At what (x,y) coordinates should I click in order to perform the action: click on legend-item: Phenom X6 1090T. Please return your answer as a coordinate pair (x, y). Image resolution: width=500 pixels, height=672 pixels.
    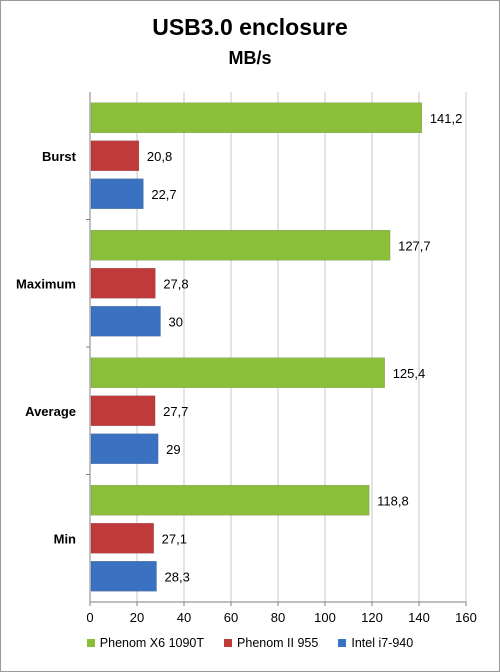
    Looking at the image, I should click on (145, 643).